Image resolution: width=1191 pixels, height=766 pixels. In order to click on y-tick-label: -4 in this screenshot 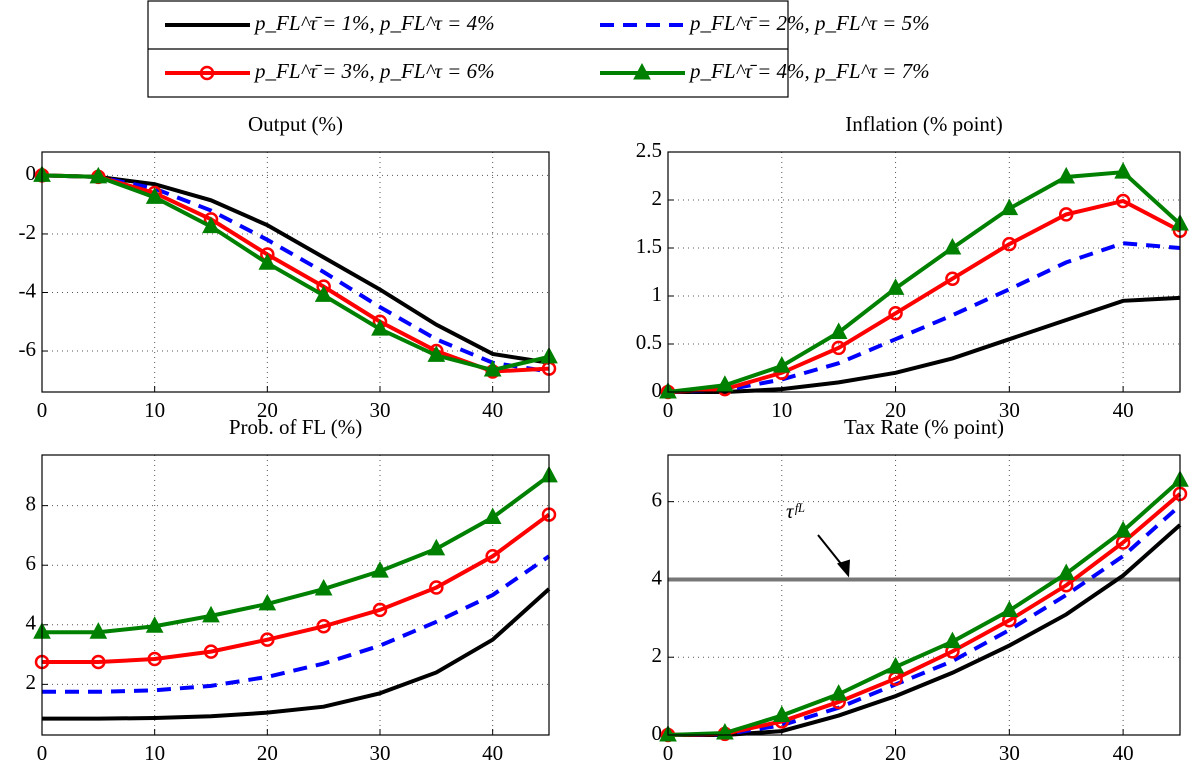, I will do `click(28, 290)`.